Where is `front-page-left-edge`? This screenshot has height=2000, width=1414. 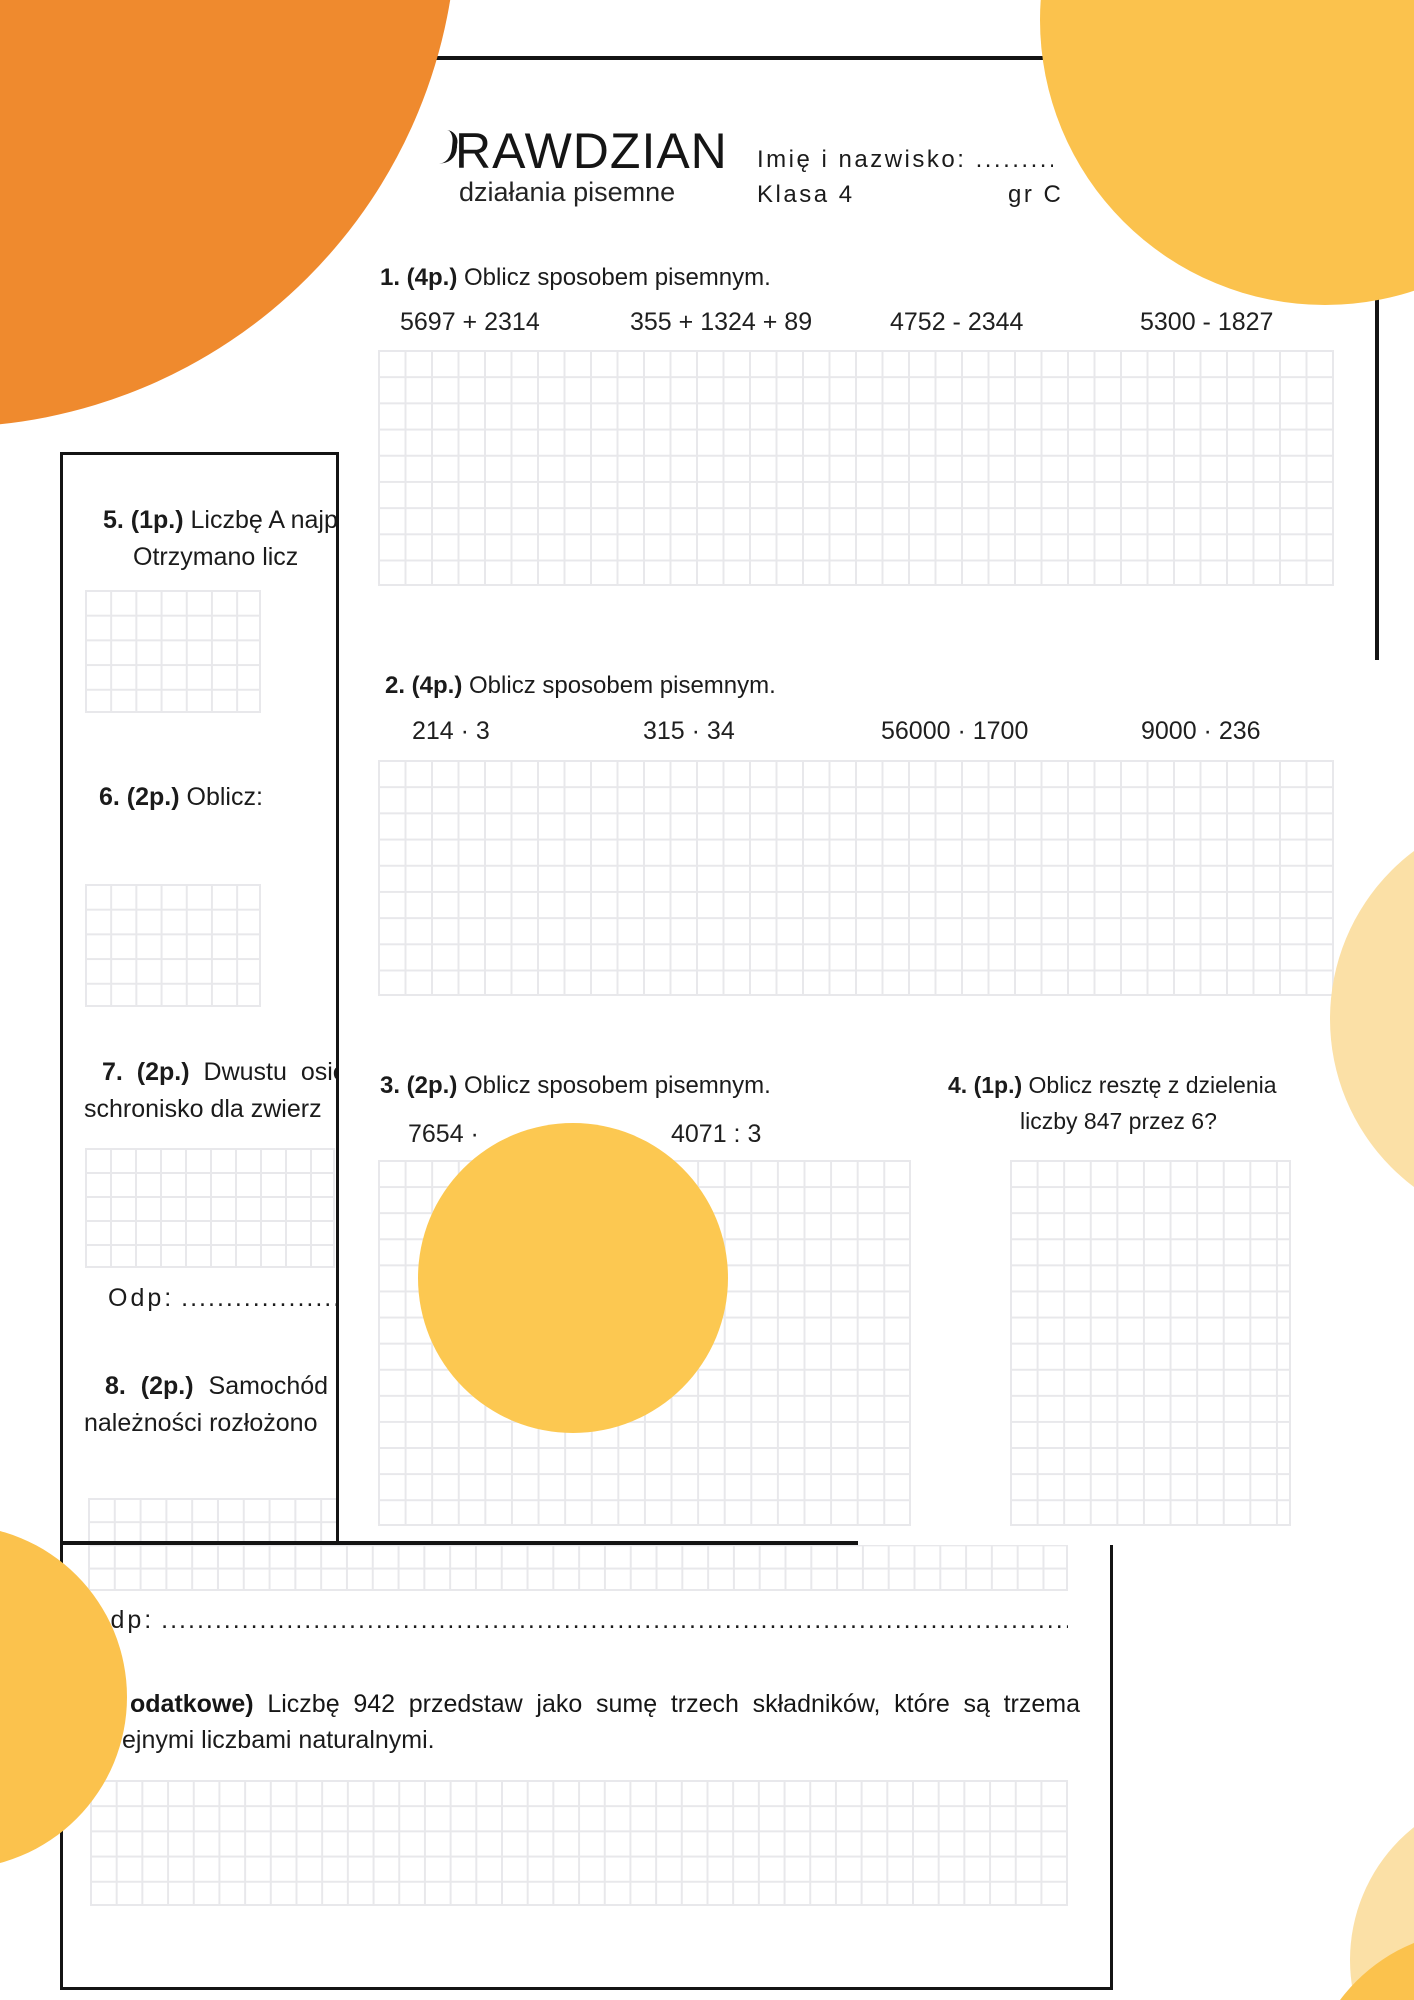
front-page-left-edge is located at coordinates (337, 998).